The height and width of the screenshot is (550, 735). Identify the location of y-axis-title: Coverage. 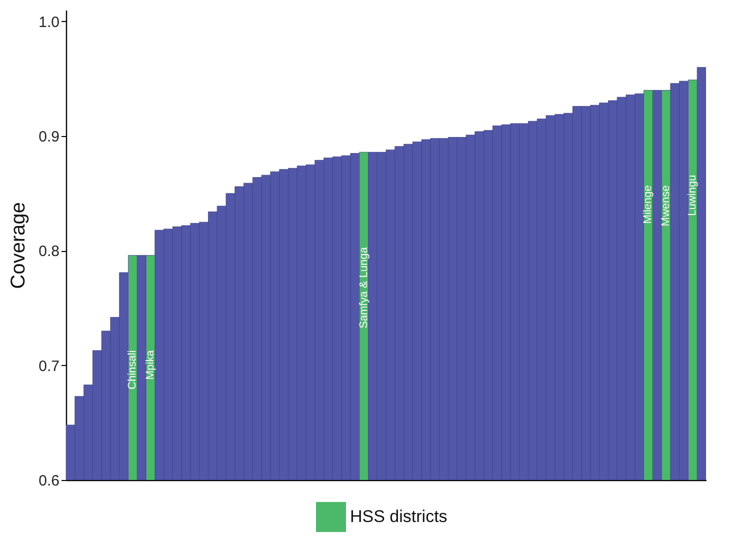
(19, 245).